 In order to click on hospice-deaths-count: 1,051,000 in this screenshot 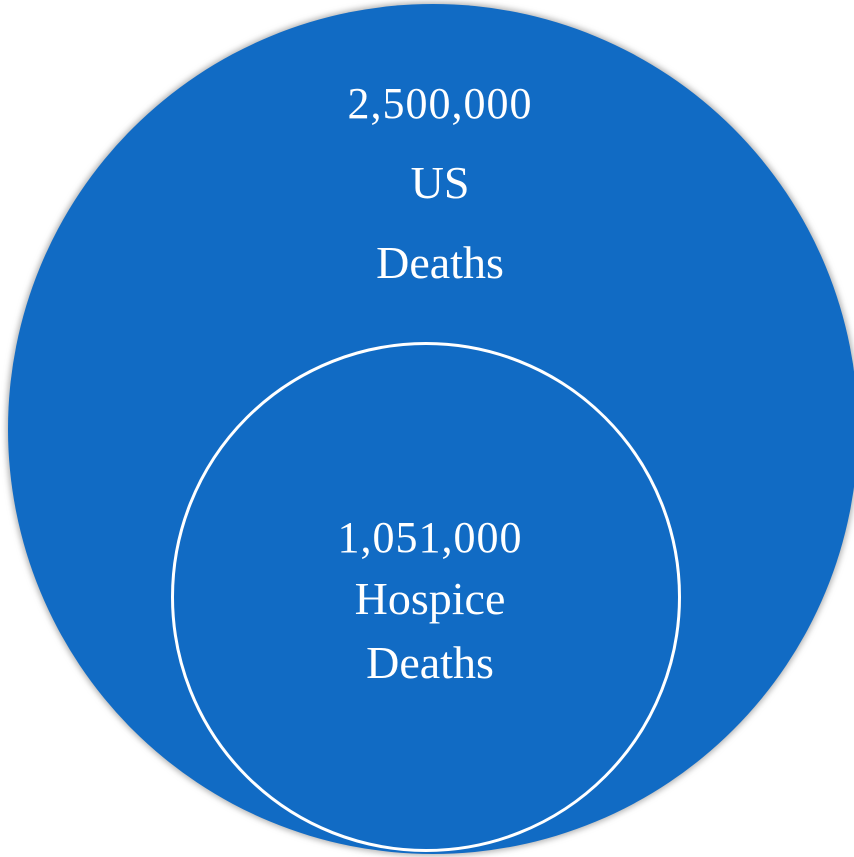, I will do `click(430, 537)`.